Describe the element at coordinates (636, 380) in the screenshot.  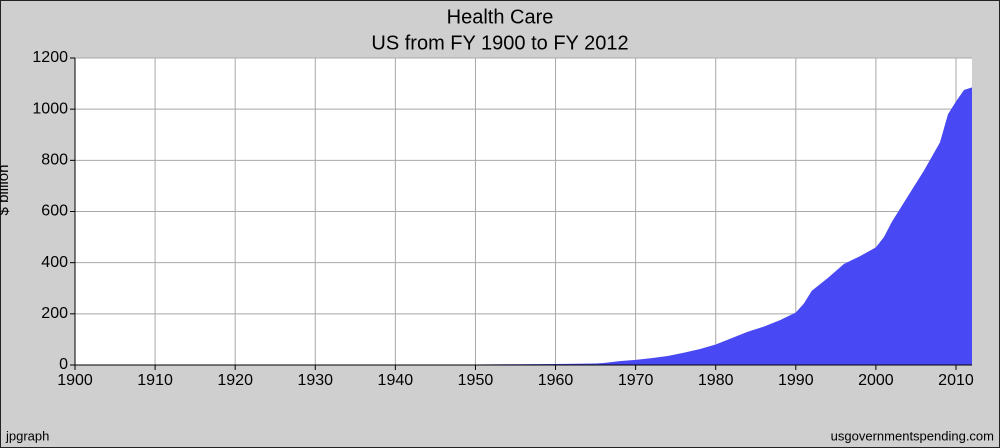
I see `x-tick-label: 1970` at that location.